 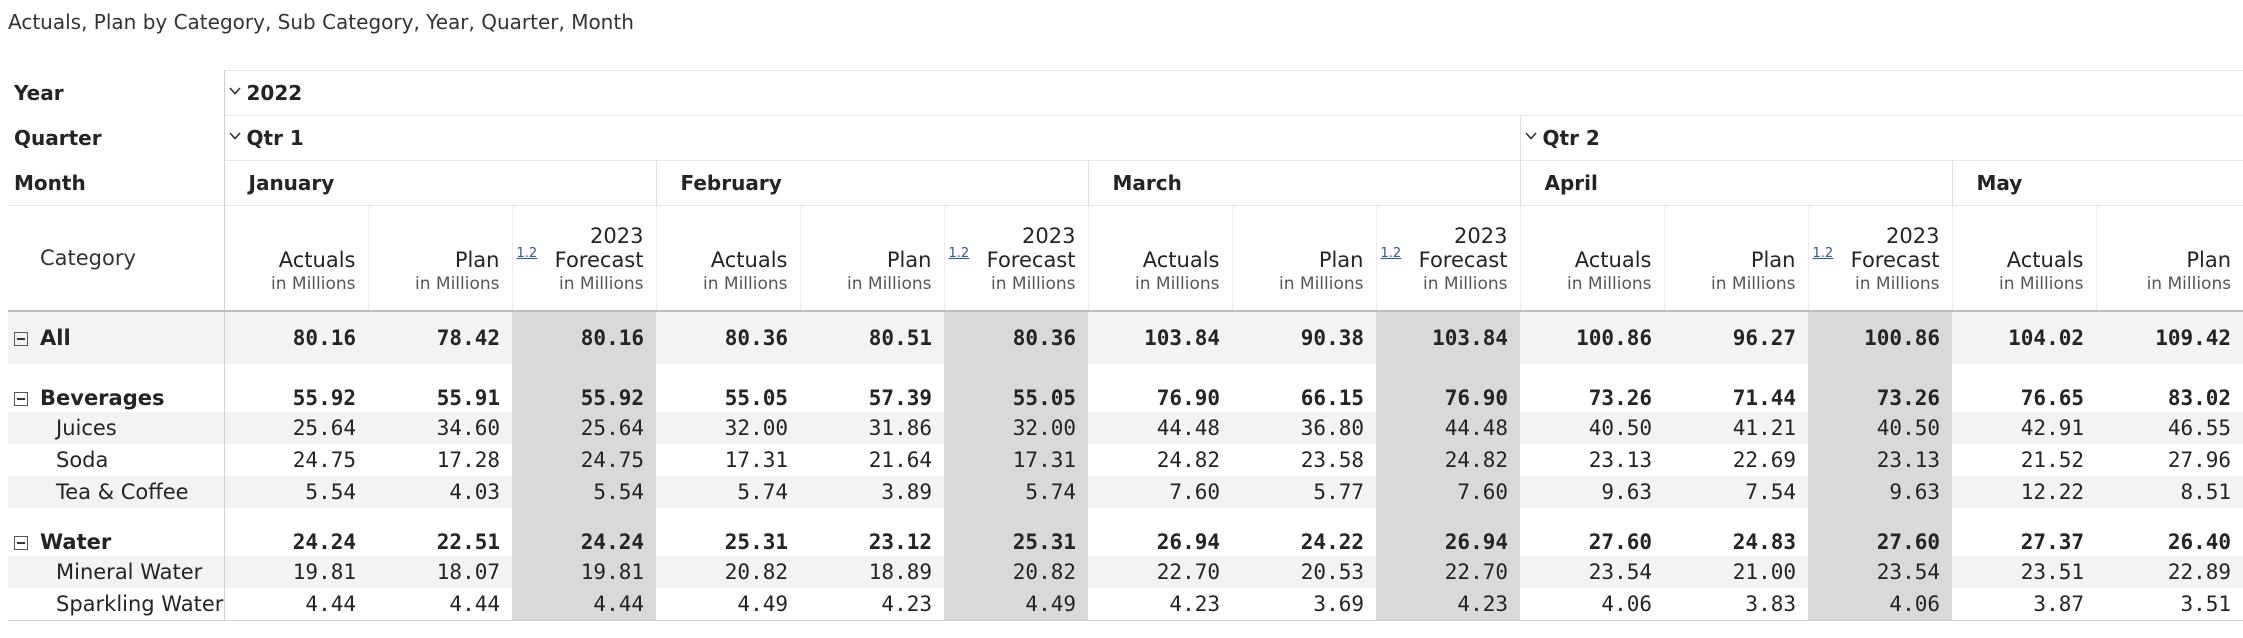 I want to click on value-cell: 27.60, so click(x=1620, y=542).